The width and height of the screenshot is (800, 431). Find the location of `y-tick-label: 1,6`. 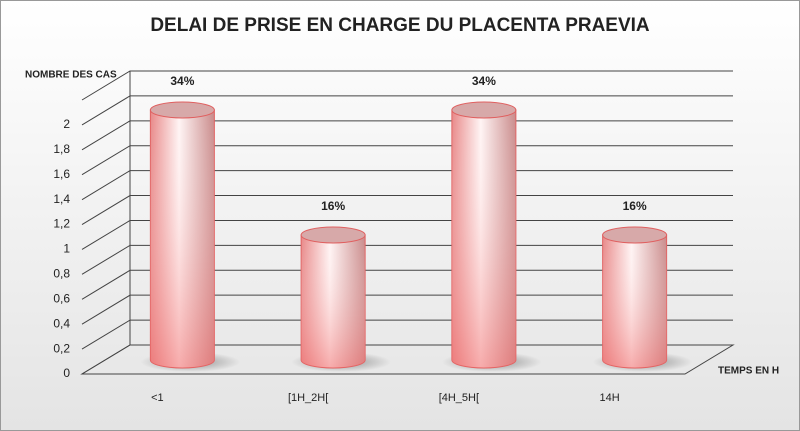

y-tick-label: 1,6 is located at coordinates (61, 174).